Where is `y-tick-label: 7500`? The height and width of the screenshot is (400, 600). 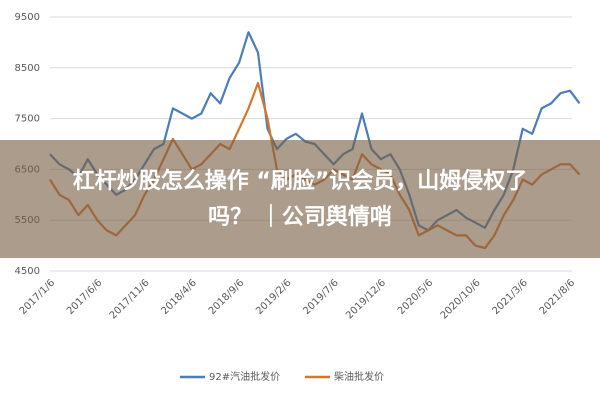 y-tick-label: 7500 is located at coordinates (27, 119).